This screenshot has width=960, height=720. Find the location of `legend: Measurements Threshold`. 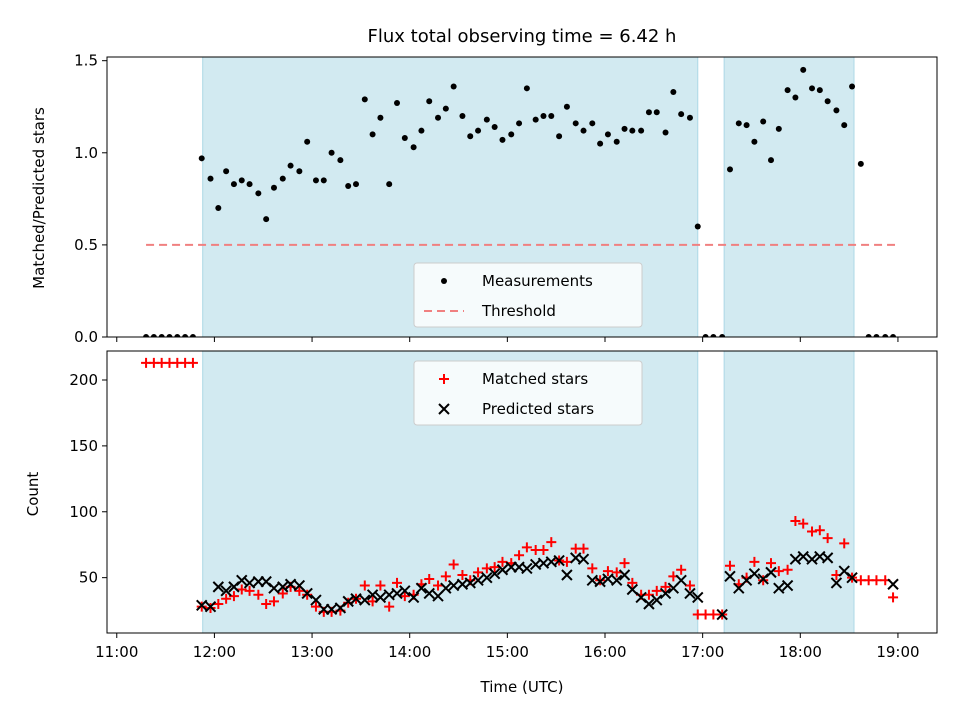

legend: Measurements Threshold is located at coordinates (528, 295).